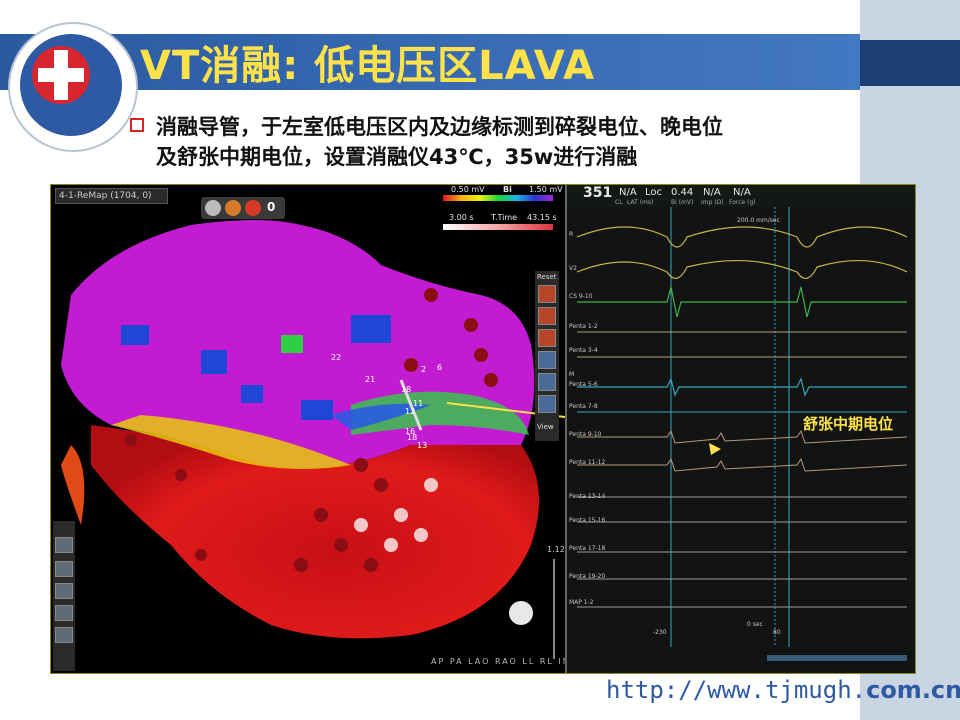  I want to click on channel-label: Penta 1-2, so click(583, 326).